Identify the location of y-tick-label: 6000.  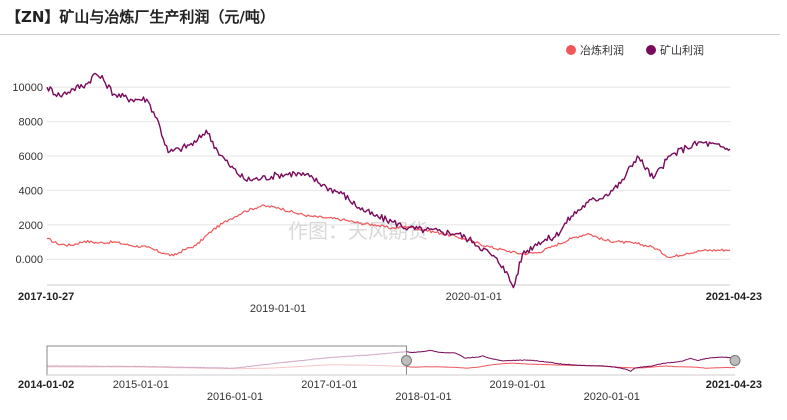
(31, 157).